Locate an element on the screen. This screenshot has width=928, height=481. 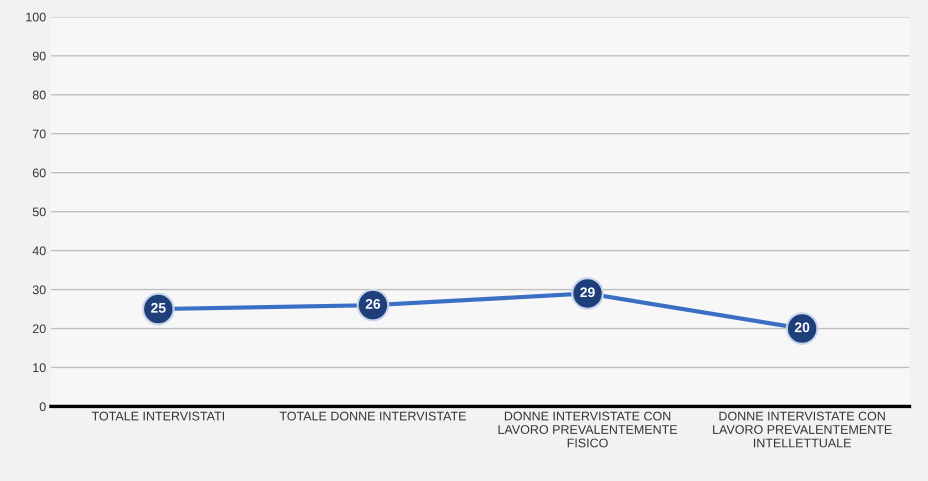
y-tick-label: 50 is located at coordinates (39, 211).